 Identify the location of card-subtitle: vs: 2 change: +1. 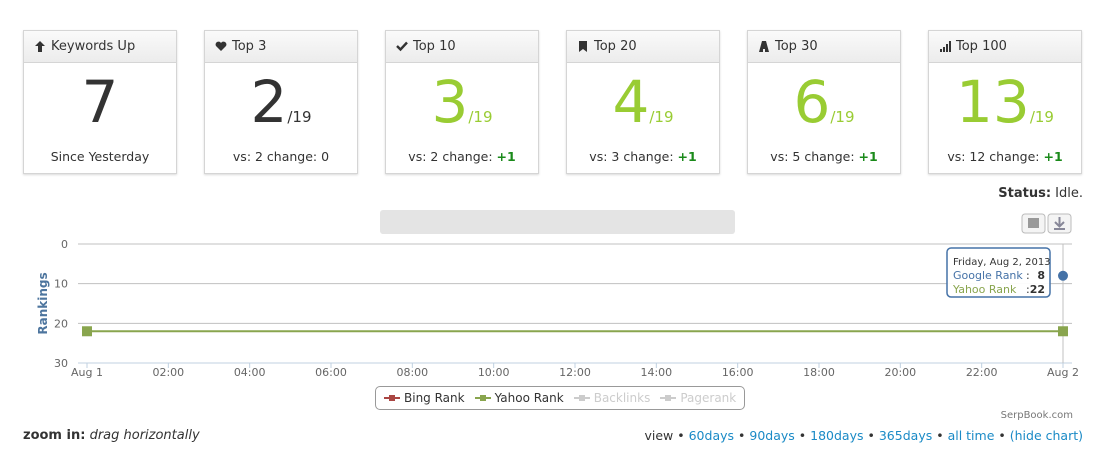
(462, 156).